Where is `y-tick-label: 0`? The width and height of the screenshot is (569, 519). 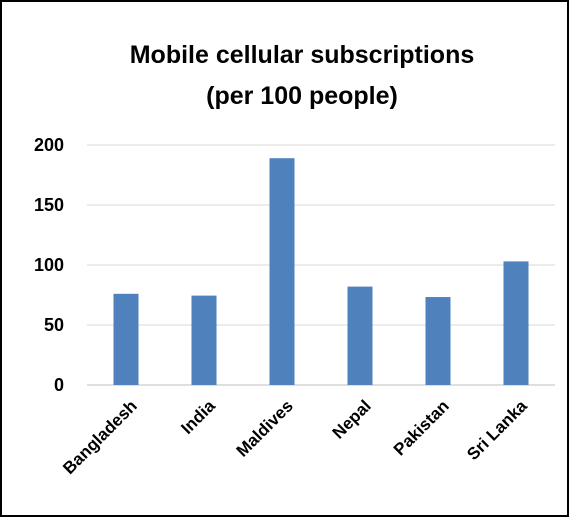
y-tick-label: 0 is located at coordinates (59, 385).